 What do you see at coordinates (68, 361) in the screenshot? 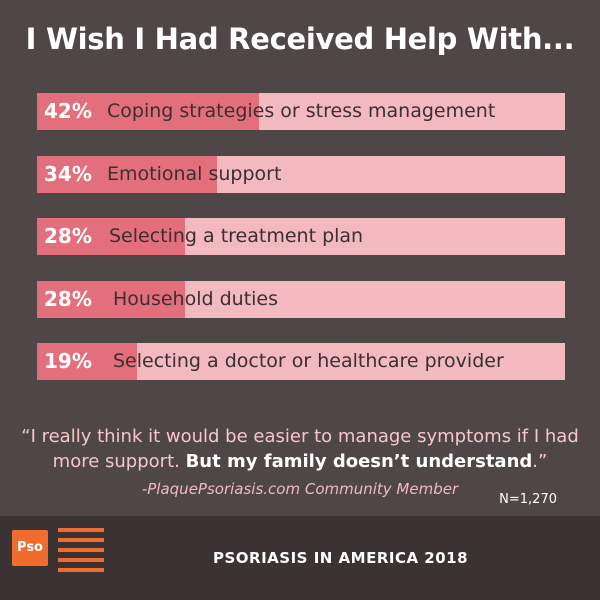
I see `bar-value-label: 19%` at bounding box center [68, 361].